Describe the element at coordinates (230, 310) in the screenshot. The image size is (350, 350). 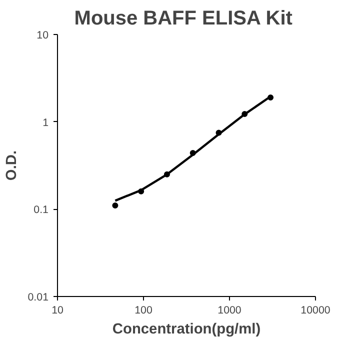
I see `x-tick-label: 1000` at that location.